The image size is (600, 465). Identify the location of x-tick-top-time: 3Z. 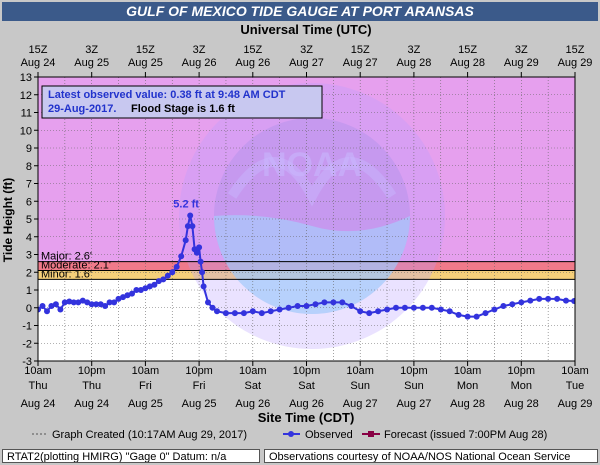
(413, 50).